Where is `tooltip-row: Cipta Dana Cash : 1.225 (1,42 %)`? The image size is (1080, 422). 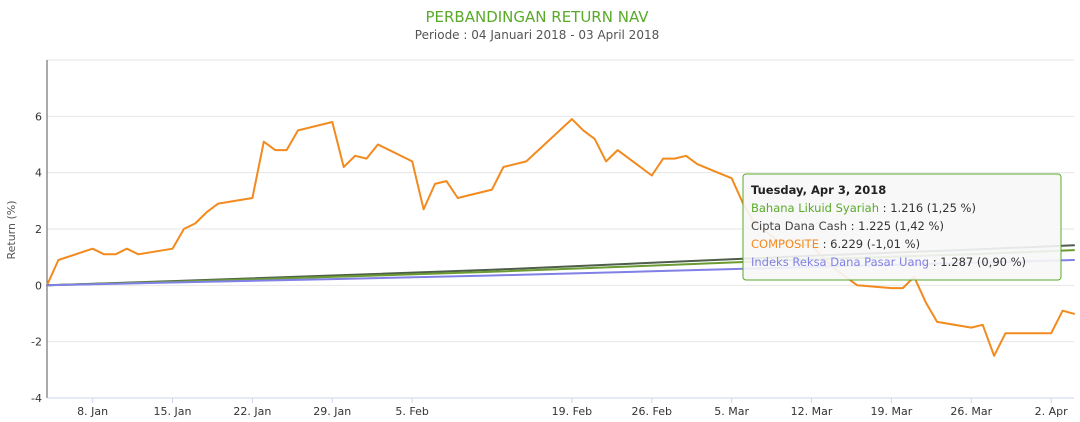 tooltip-row: Cipta Dana Cash : 1.225 (1,42 %) is located at coordinates (847, 226).